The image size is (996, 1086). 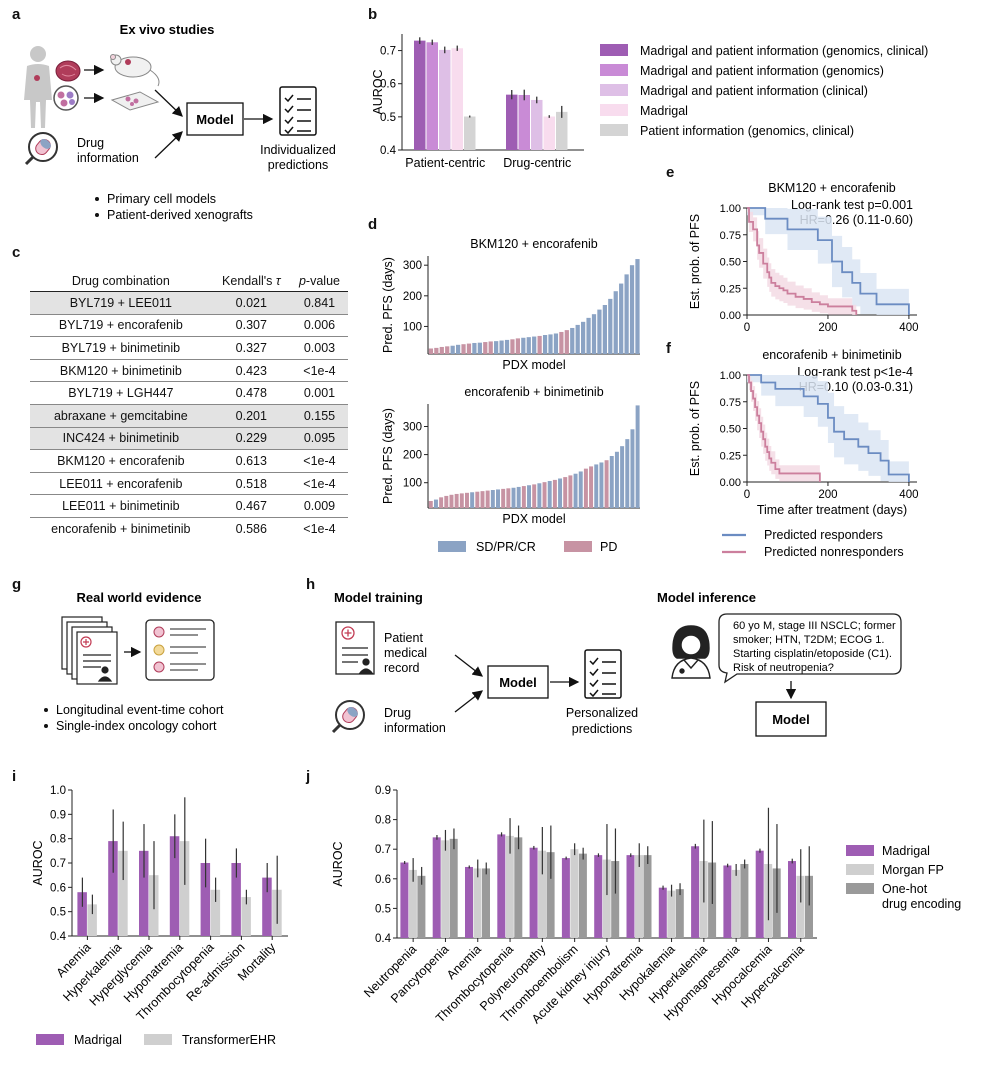 I want to click on legend-label: One-hot, so click(x=905, y=889).